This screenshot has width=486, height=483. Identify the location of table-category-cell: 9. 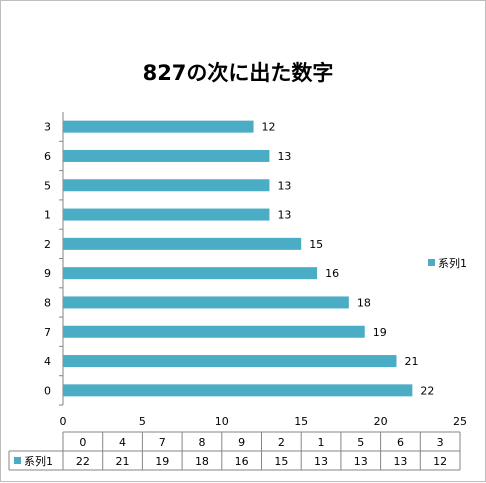
(241, 442).